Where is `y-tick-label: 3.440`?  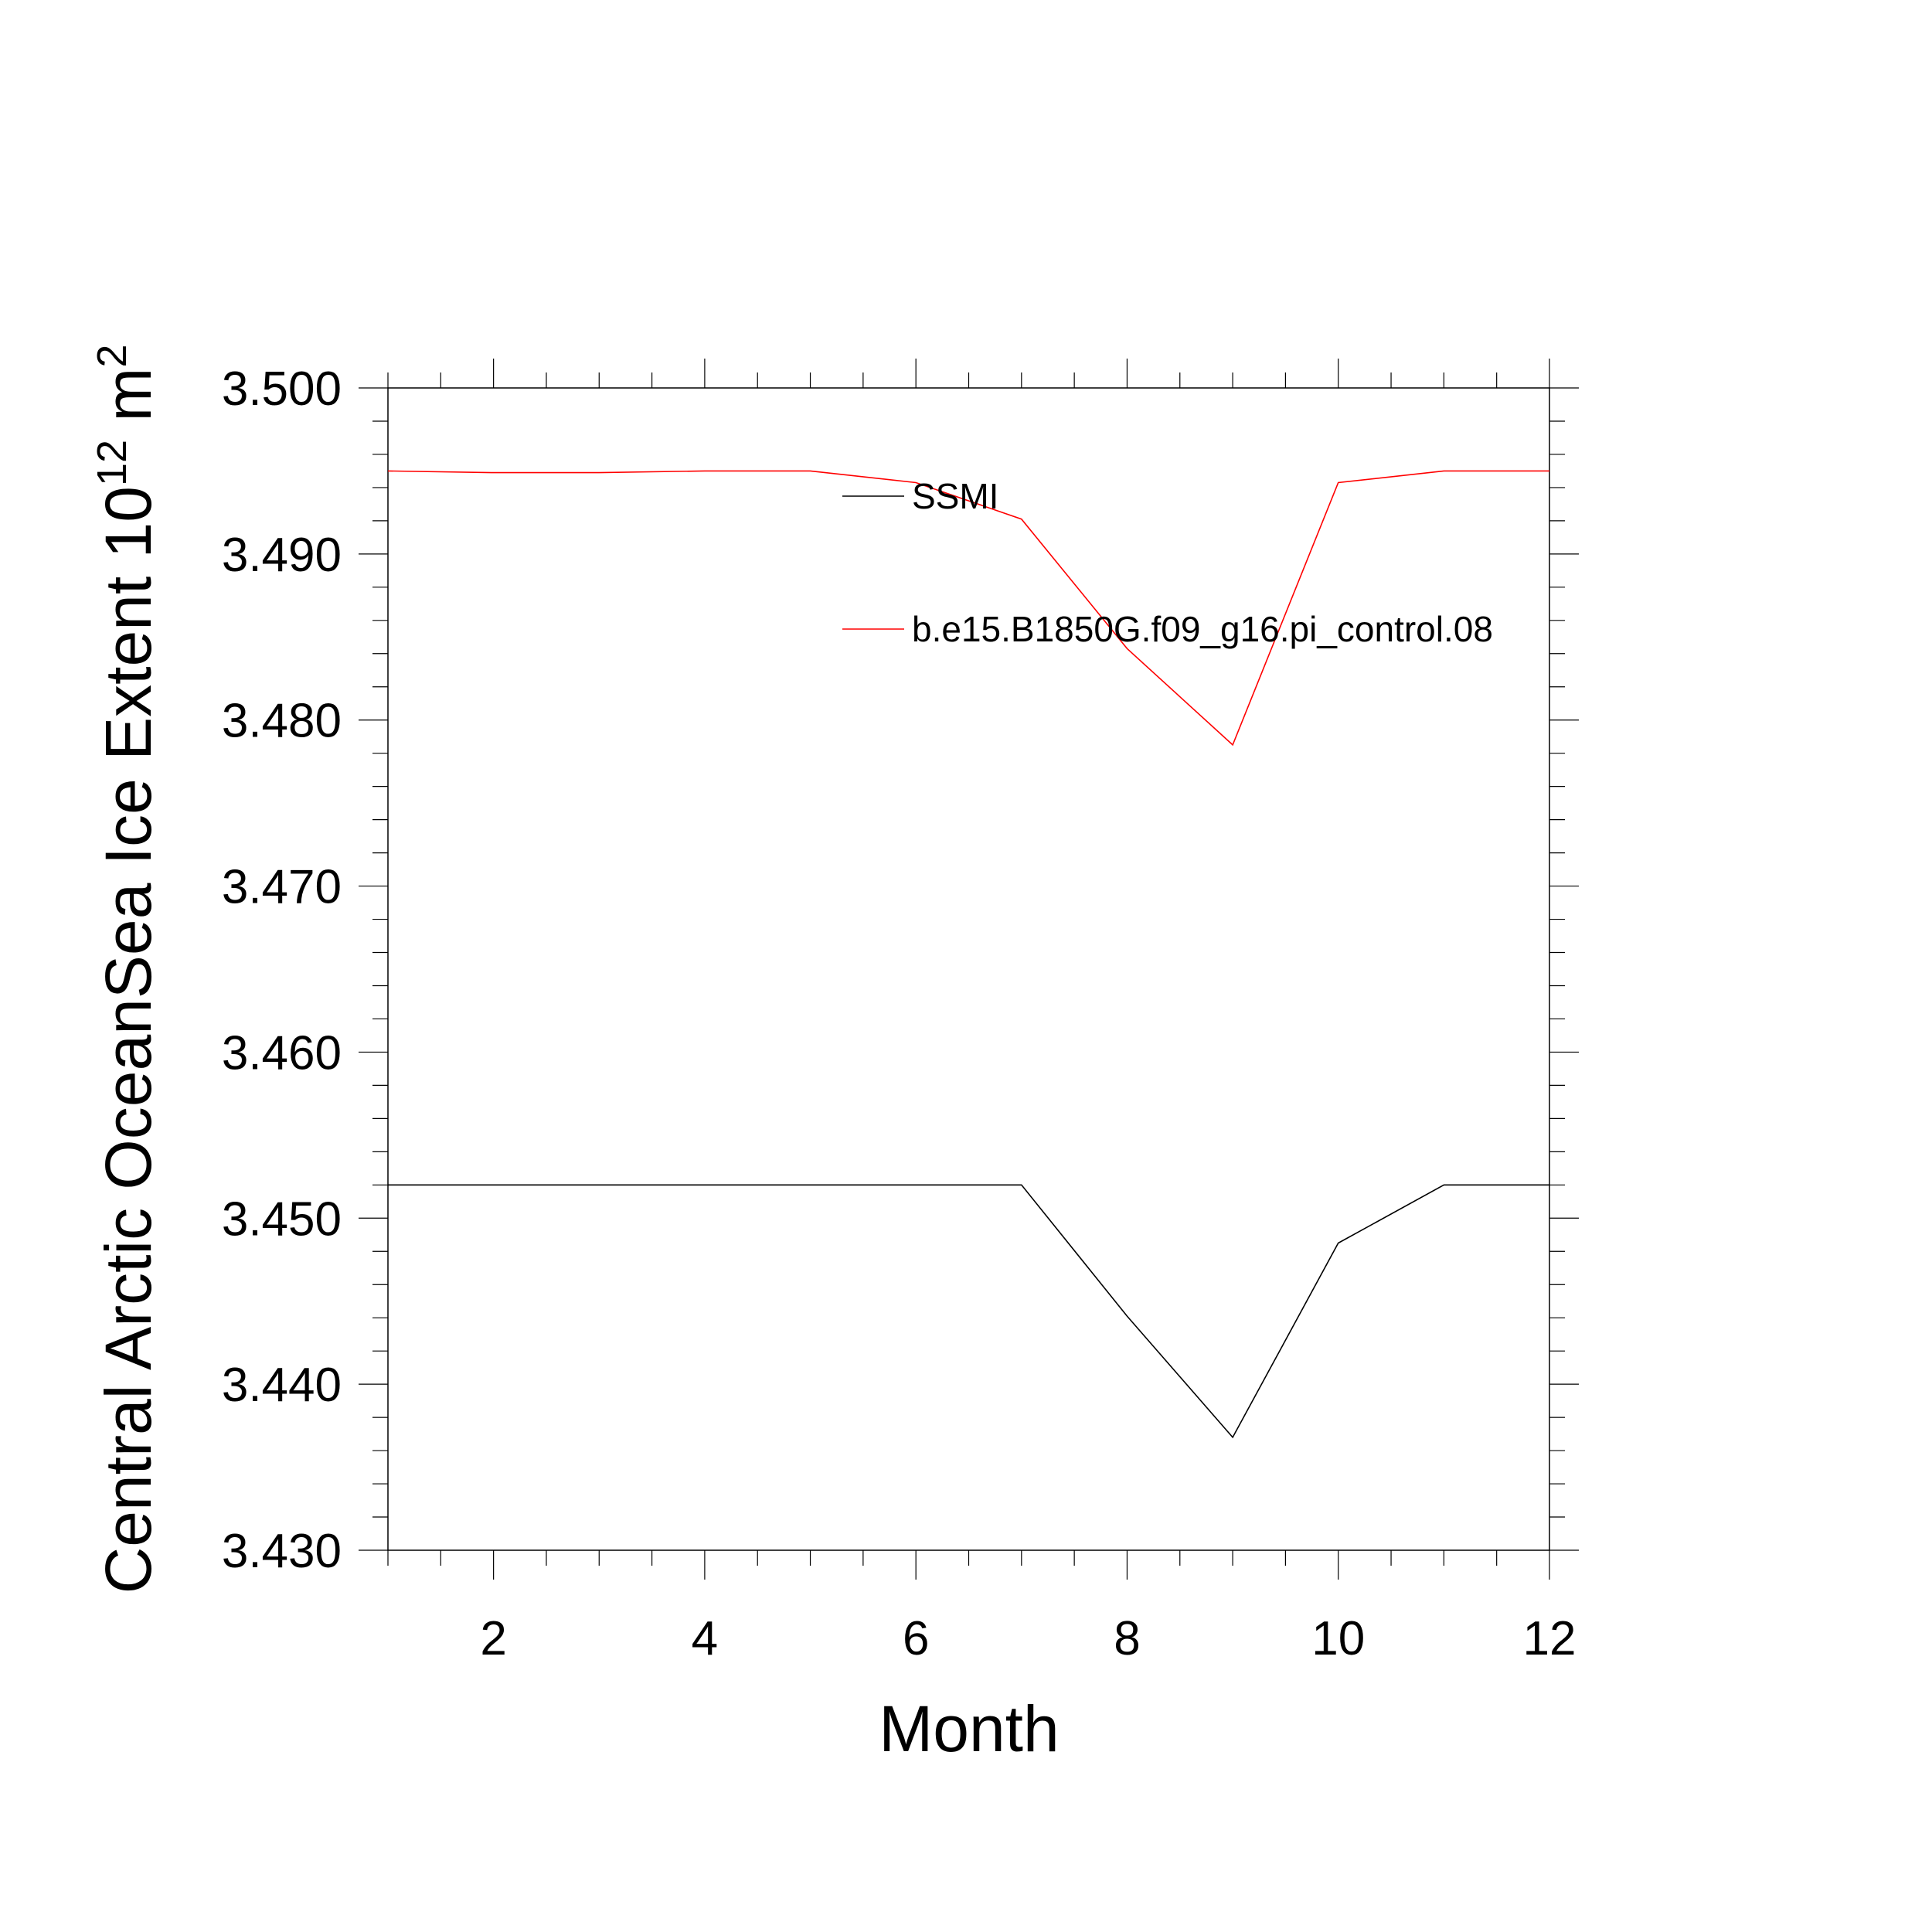
y-tick-label: 3.440 is located at coordinates (282, 1385).